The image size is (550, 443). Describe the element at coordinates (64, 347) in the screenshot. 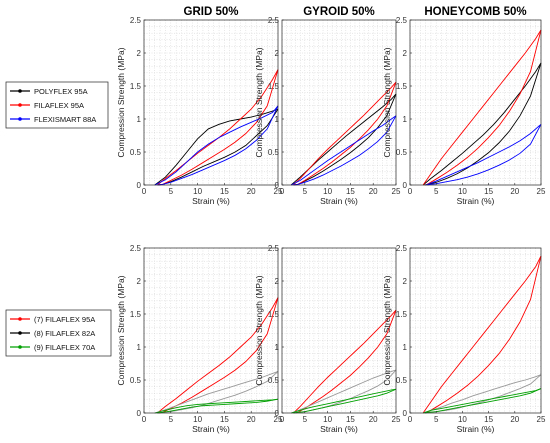

I see `legend-label: (9) FILAFLEX 70A` at that location.